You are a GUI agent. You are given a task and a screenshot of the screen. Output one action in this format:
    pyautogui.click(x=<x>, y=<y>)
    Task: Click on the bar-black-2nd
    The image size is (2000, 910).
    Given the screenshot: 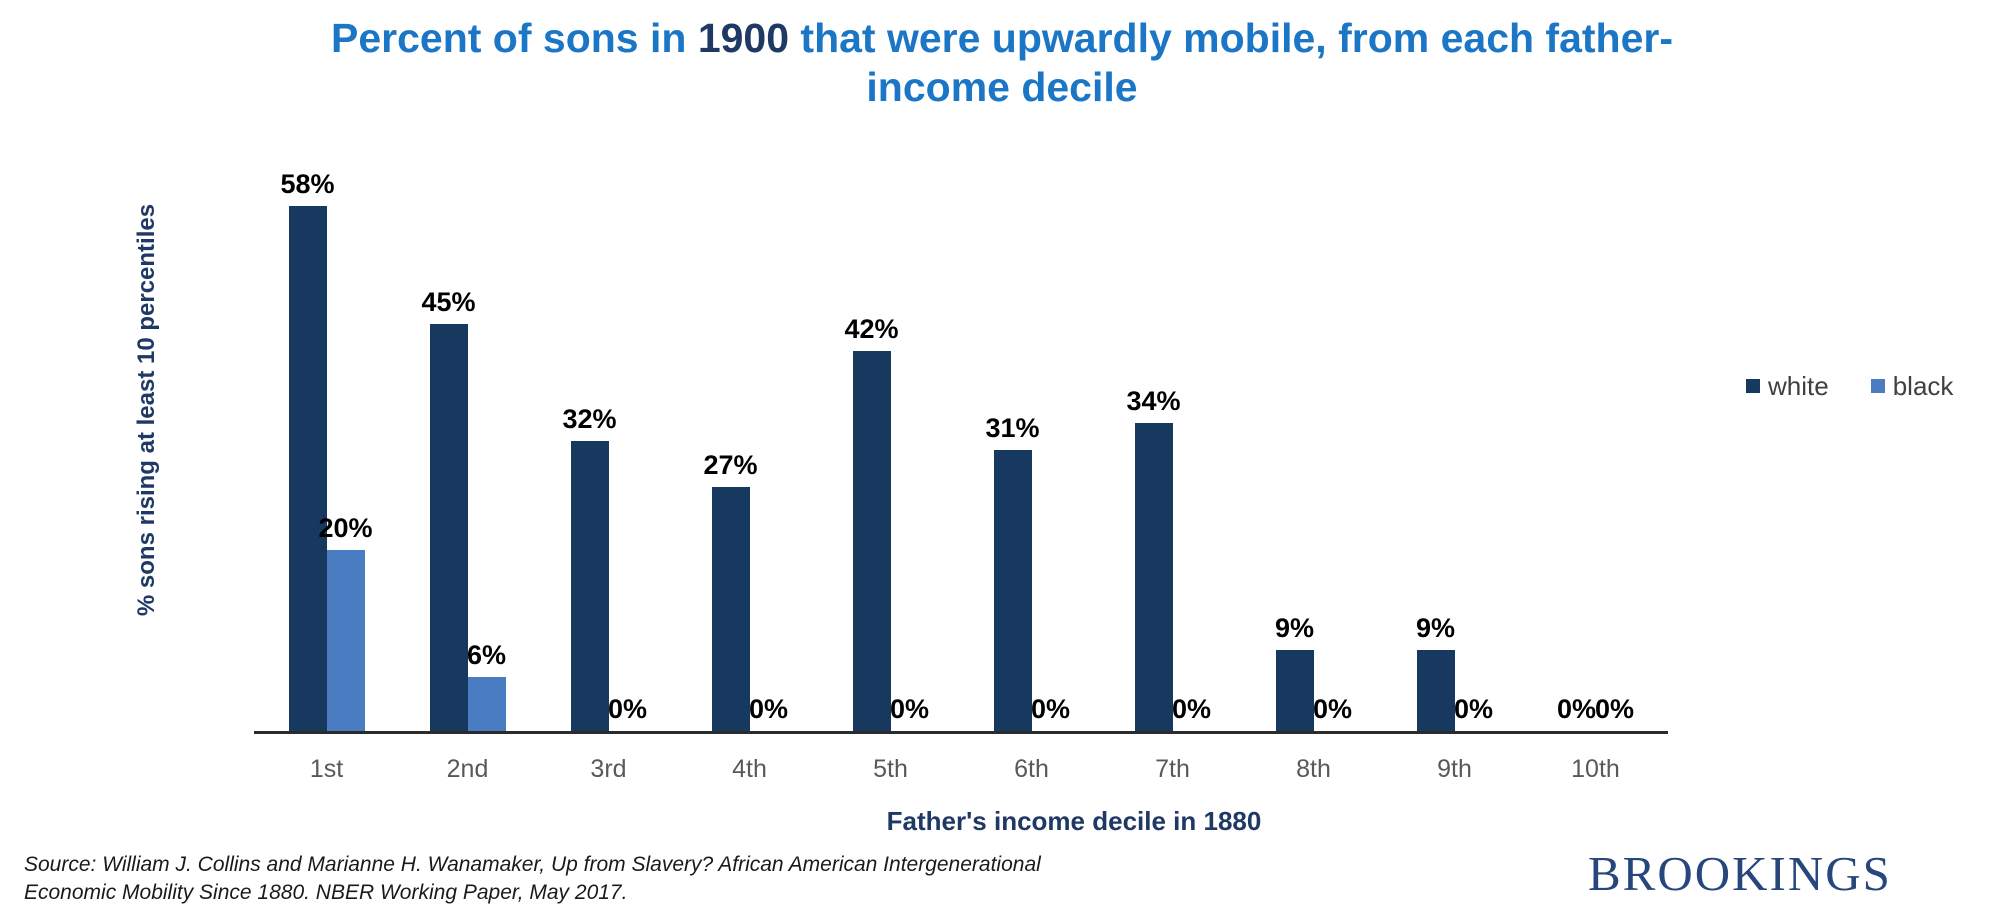 What is the action you would take?
    pyautogui.click(x=486, y=704)
    